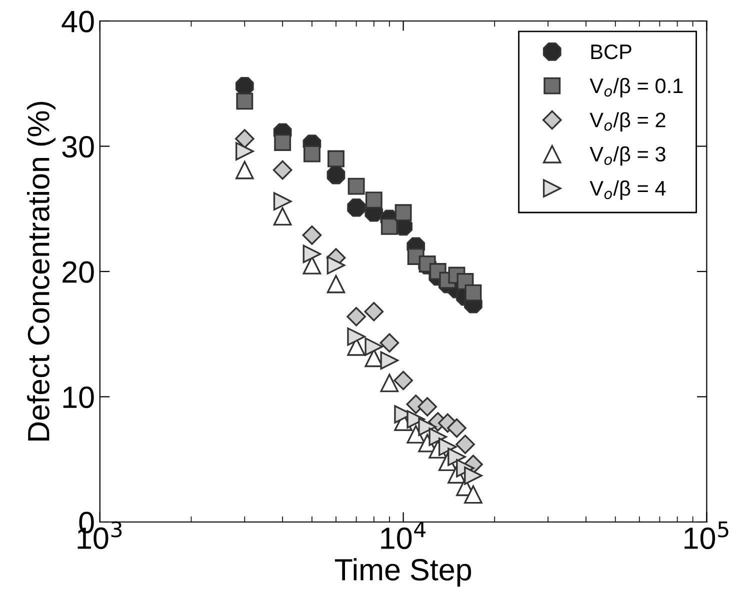 This screenshot has height=600, width=740. Describe the element at coordinates (41, 271) in the screenshot. I see `y-axis-title: Defect Concentration (%)` at that location.